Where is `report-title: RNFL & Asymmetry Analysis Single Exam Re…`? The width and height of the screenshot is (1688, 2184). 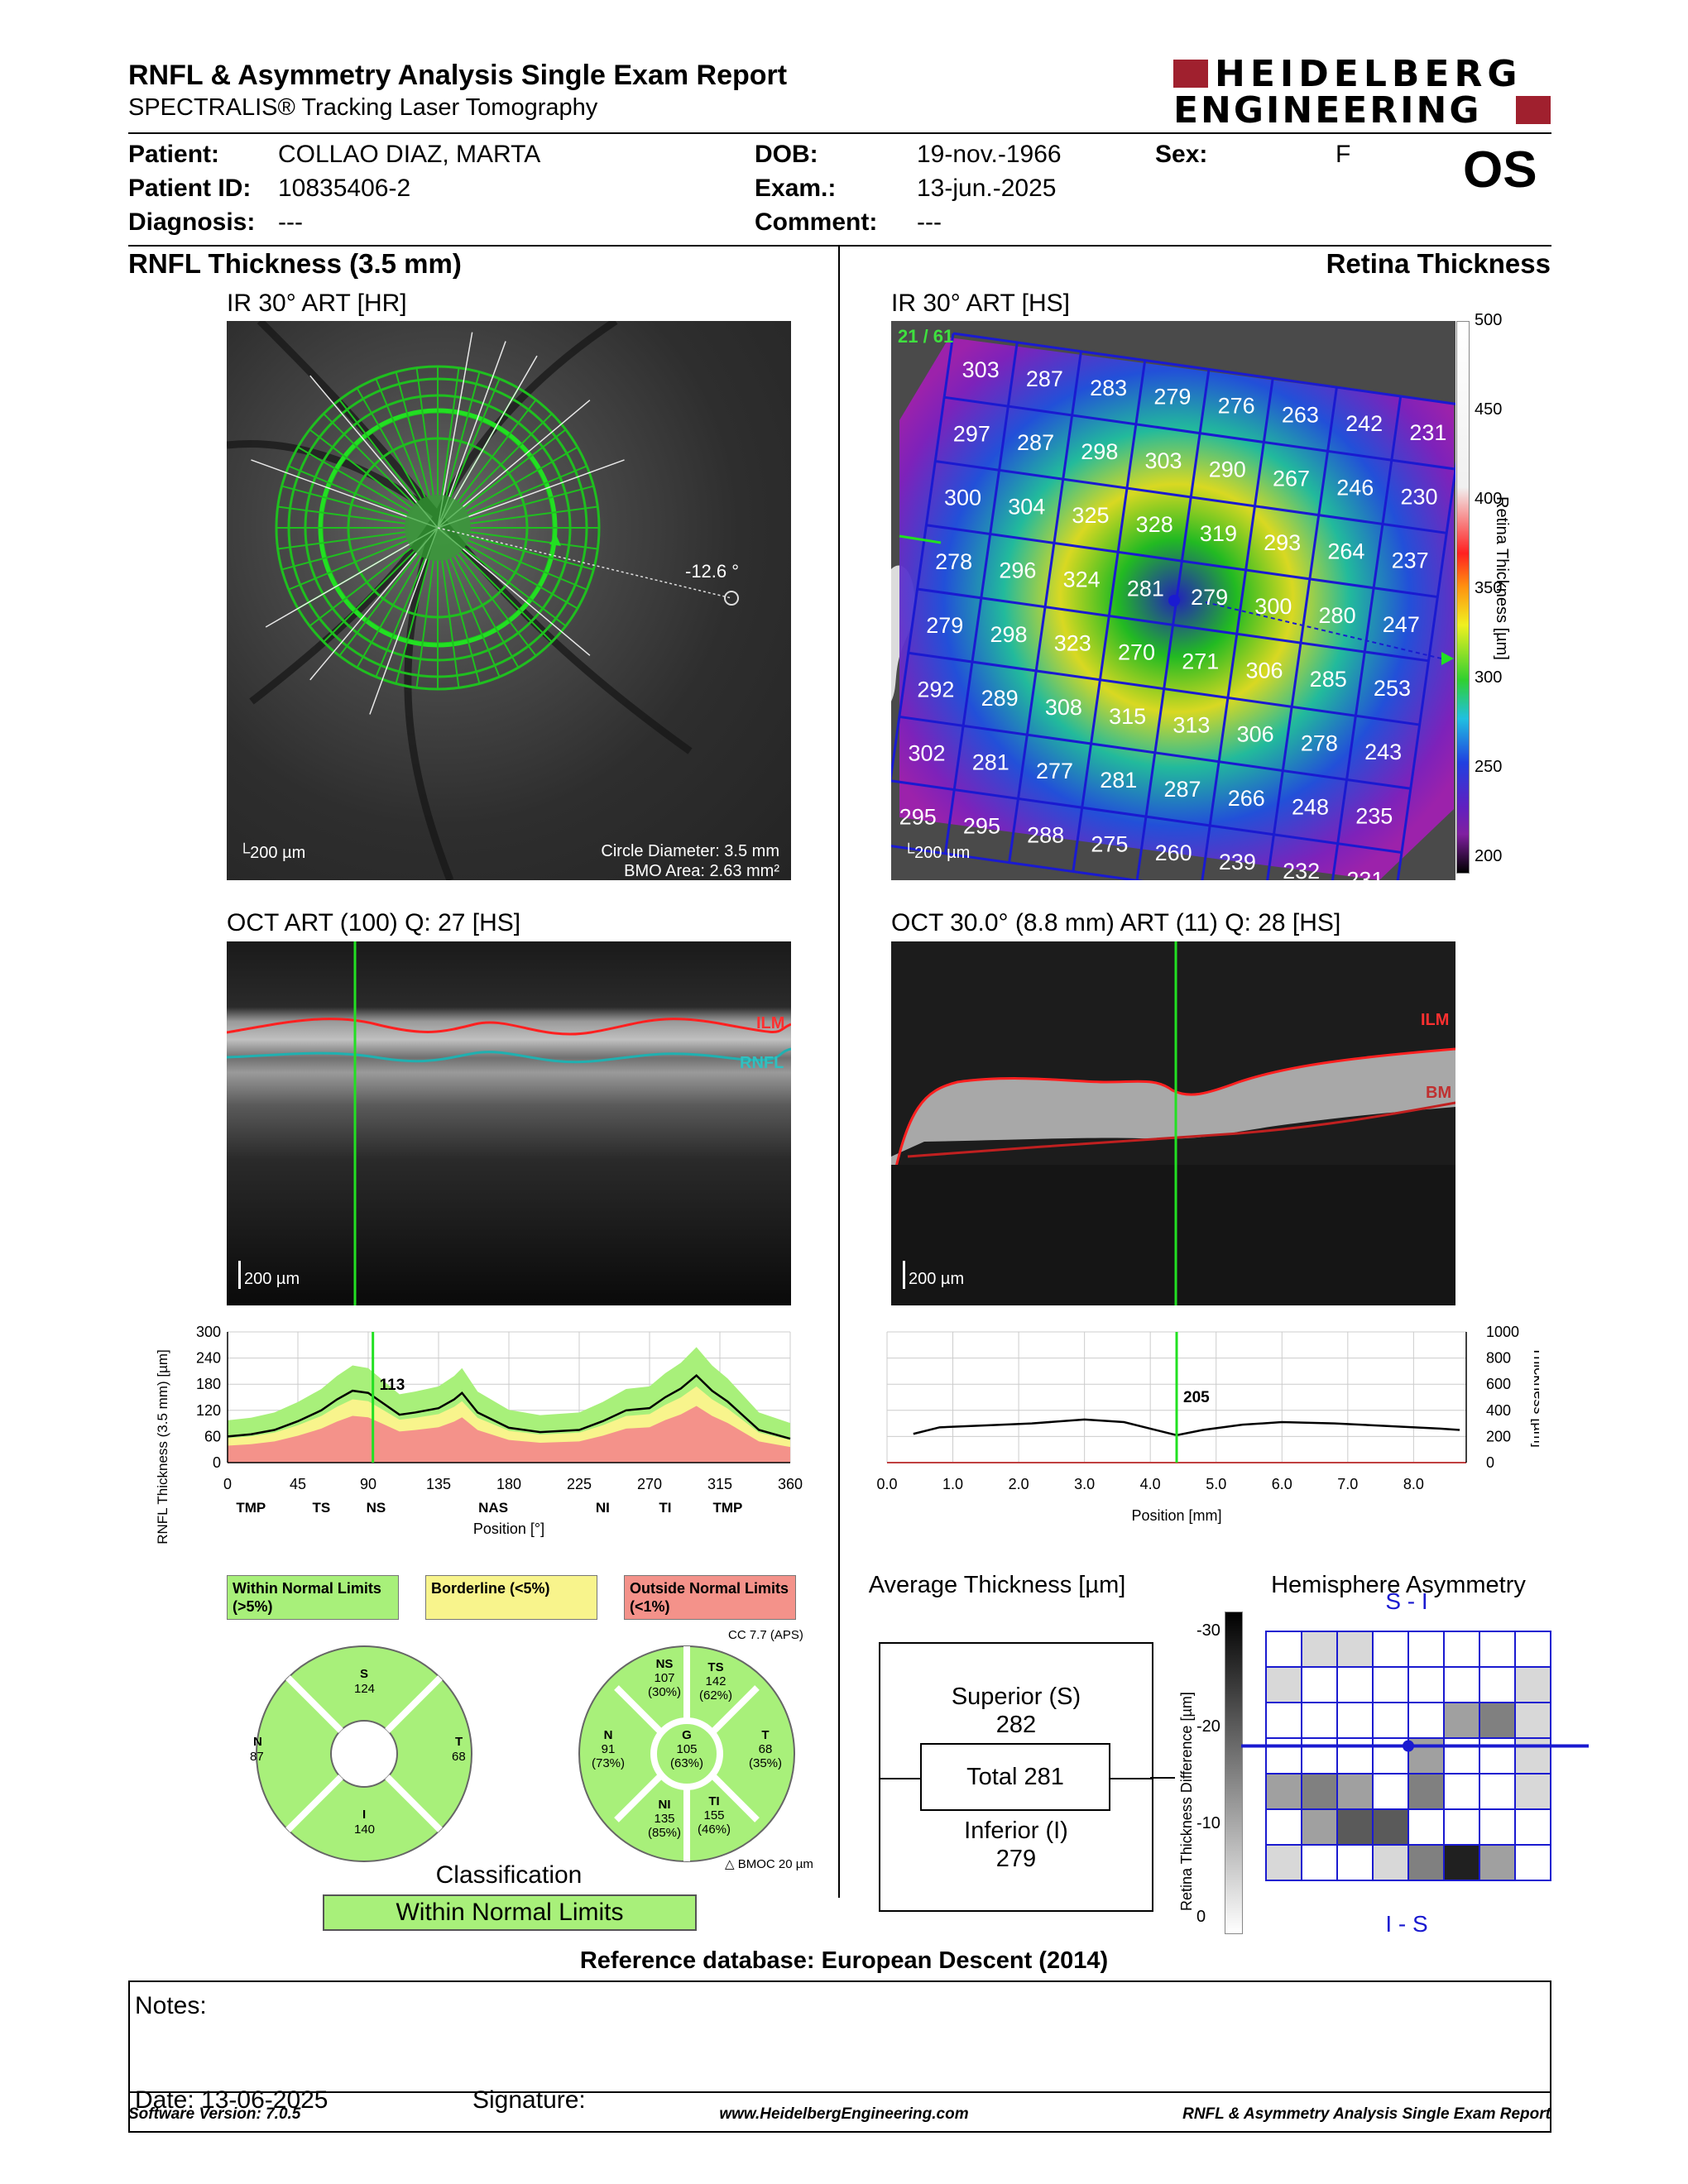
report-title: RNFL & Asymmetry Analysis Single Exam Re… is located at coordinates (458, 75).